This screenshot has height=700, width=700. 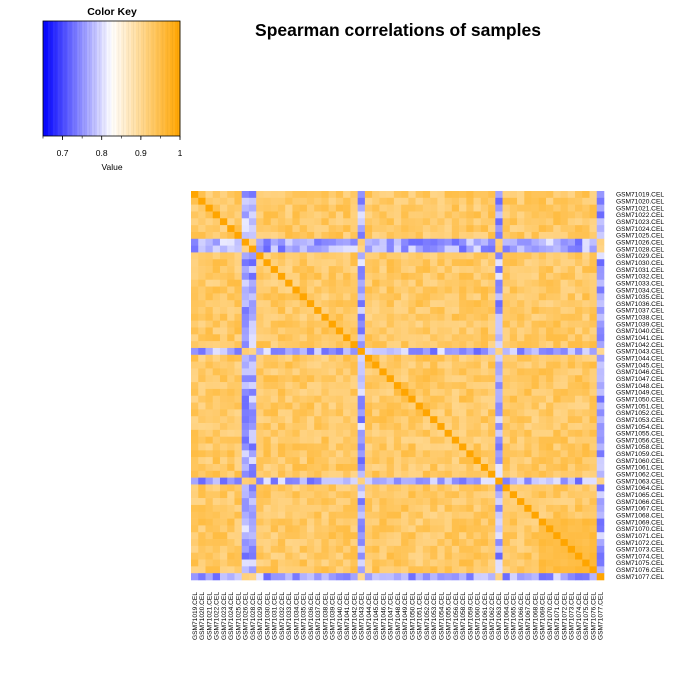 What do you see at coordinates (640, 365) in the screenshot?
I see `row-label: GSM71045.CEL` at bounding box center [640, 365].